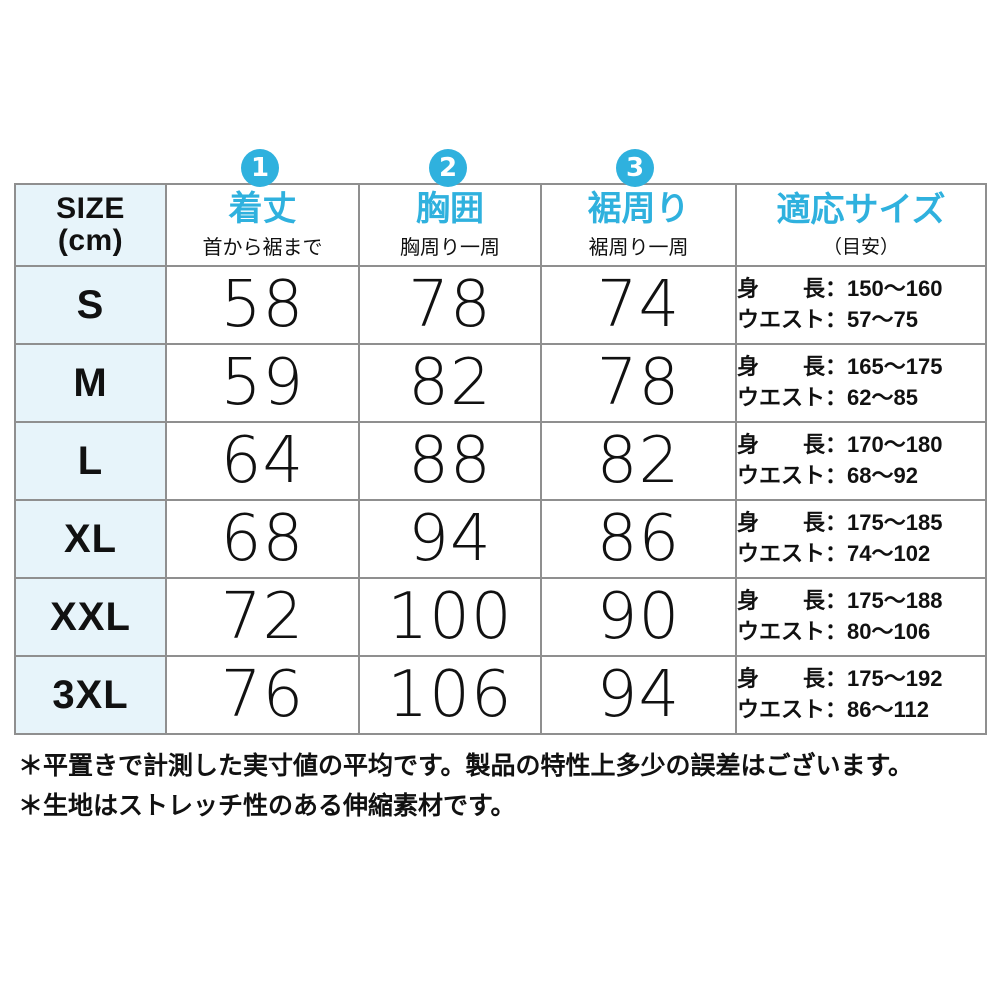 Image resolution: width=1000 pixels, height=1000 pixels. Describe the element at coordinates (450, 305) in the screenshot. I see `chest-value: 78` at that location.